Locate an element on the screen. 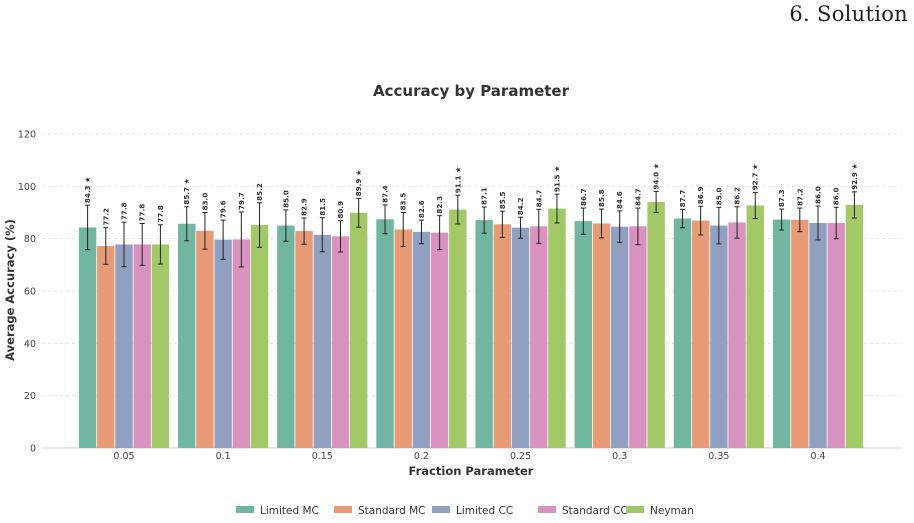 The image size is (914, 523). legend-label: Standard MC is located at coordinates (392, 511).